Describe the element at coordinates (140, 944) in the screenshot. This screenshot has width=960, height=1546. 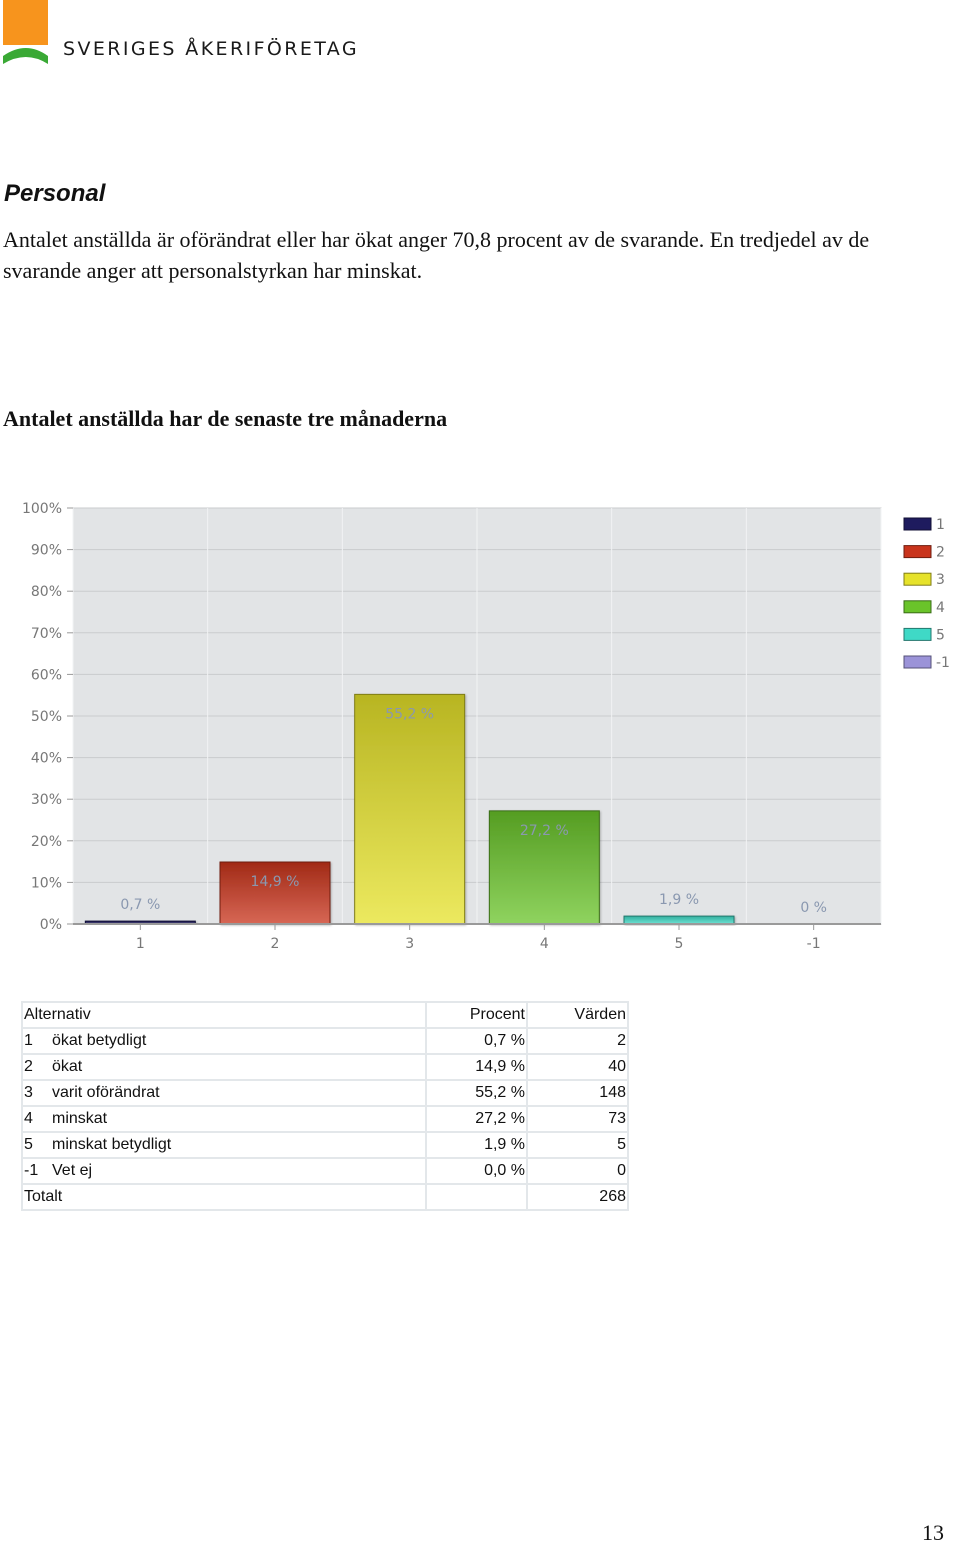
I see `x-tick-label: 1` at that location.